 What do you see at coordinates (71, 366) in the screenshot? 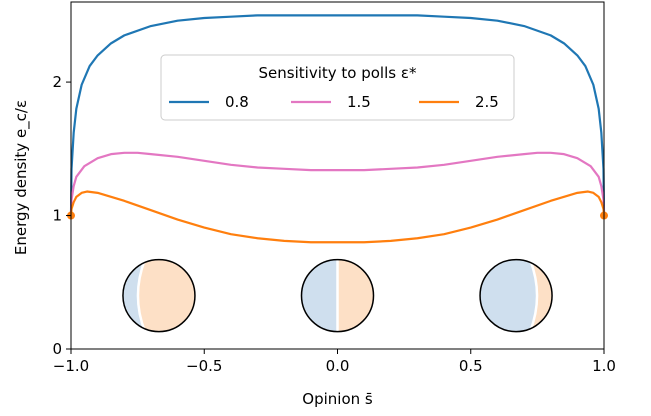
I see `x-tick-label: −1.0` at bounding box center [71, 366].